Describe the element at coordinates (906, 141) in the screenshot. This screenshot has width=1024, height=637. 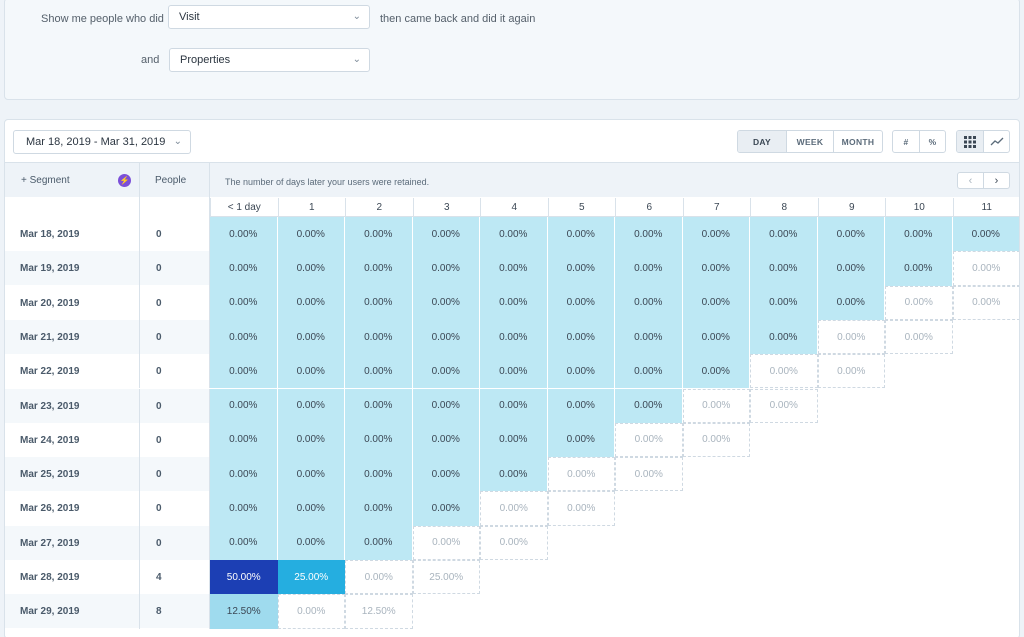
I see `count-mode-button: #` at that location.